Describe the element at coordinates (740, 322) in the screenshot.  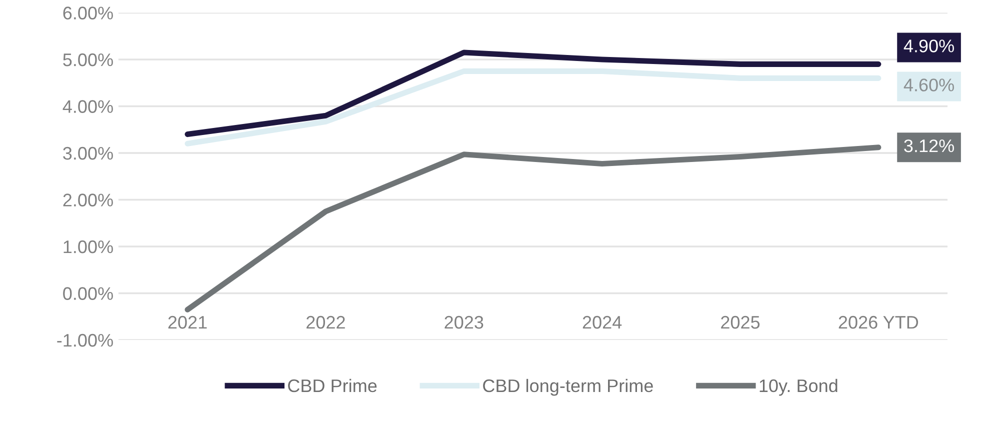
I see `x-tick-label: 2025` at that location.